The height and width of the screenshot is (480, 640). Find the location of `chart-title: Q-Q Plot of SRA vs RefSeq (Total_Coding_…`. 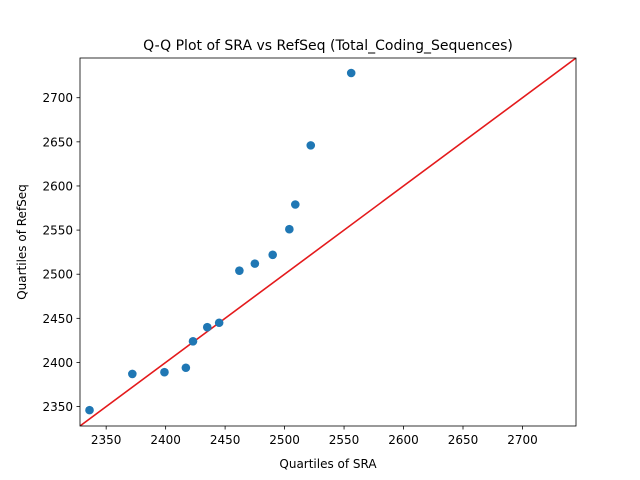

chart-title: Q-Q Plot of SRA vs RefSeq (Total_Coding_… is located at coordinates (328, 46).